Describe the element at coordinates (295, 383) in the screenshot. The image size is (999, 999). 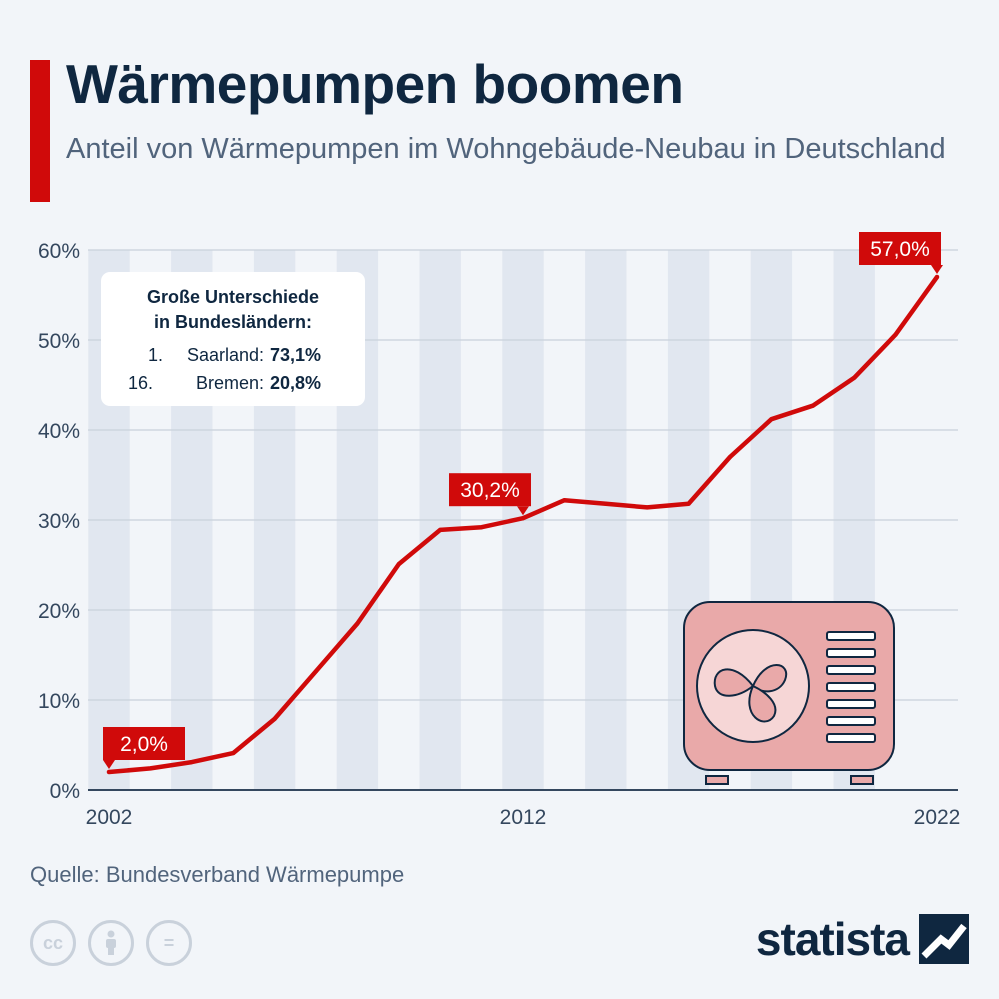
I see `info-box-value: 20,8%` at that location.